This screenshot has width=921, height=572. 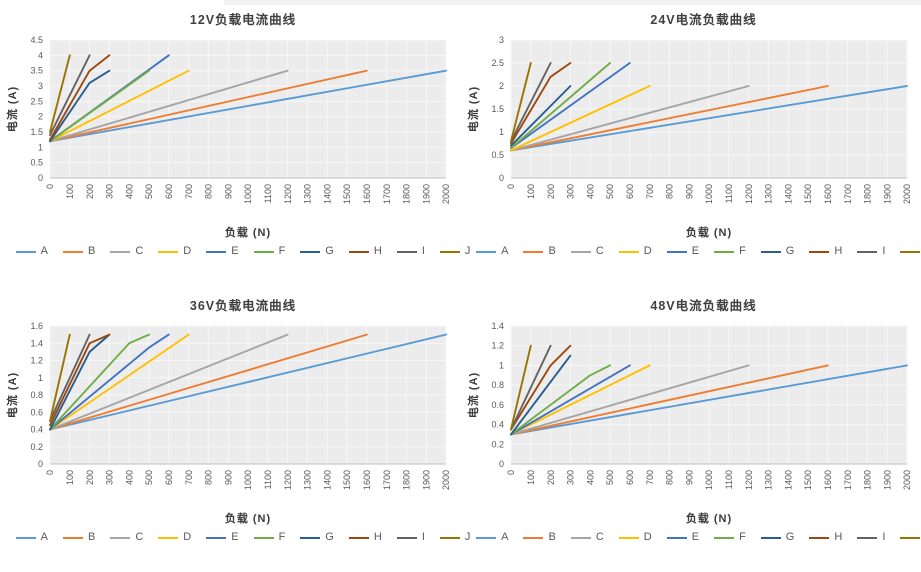 What do you see at coordinates (347, 194) in the screenshot?
I see `x-tick-label: 1500` at bounding box center [347, 194].